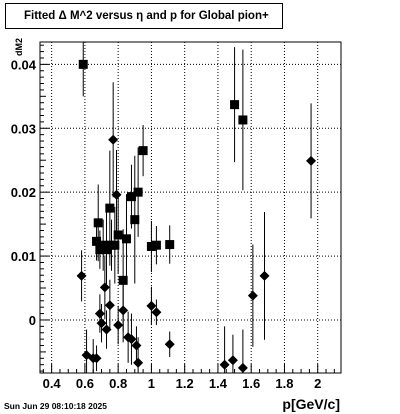 This screenshot has width=400, height=414. Describe the element at coordinates (218, 383) in the screenshot. I see `x-tick-label: 1.4` at that location.